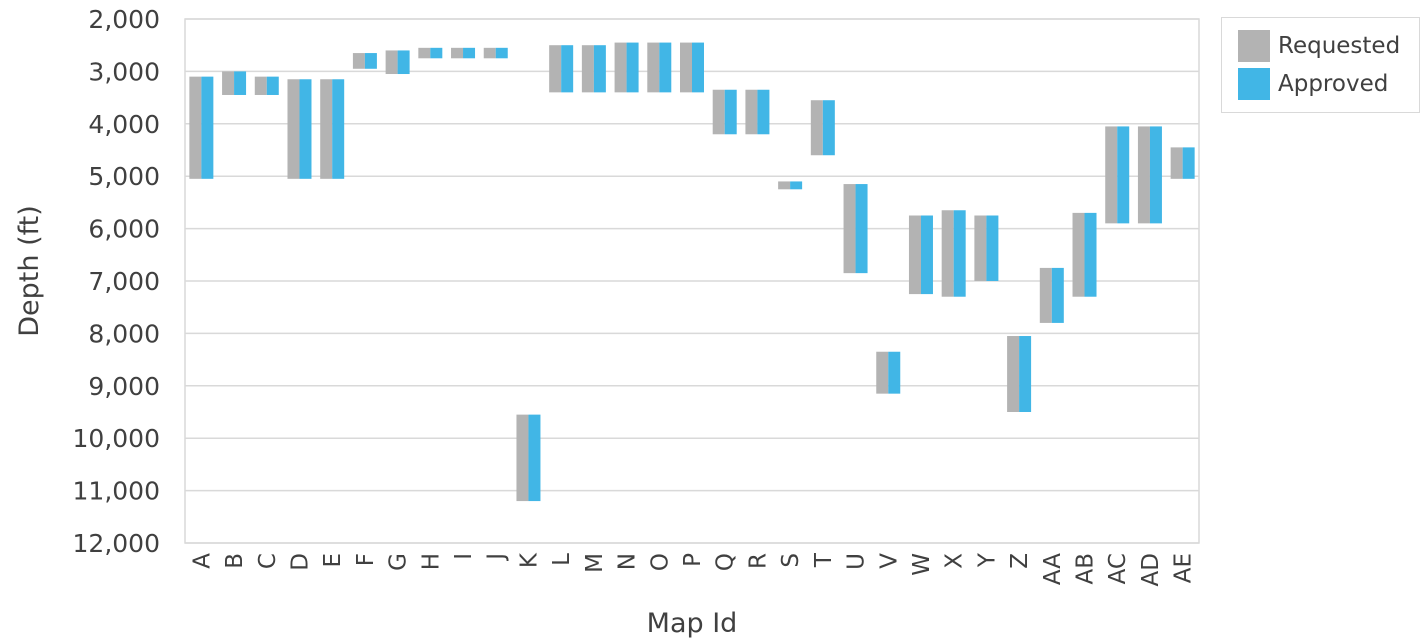  I want to click on x-tick-label: M, so click(595, 563).